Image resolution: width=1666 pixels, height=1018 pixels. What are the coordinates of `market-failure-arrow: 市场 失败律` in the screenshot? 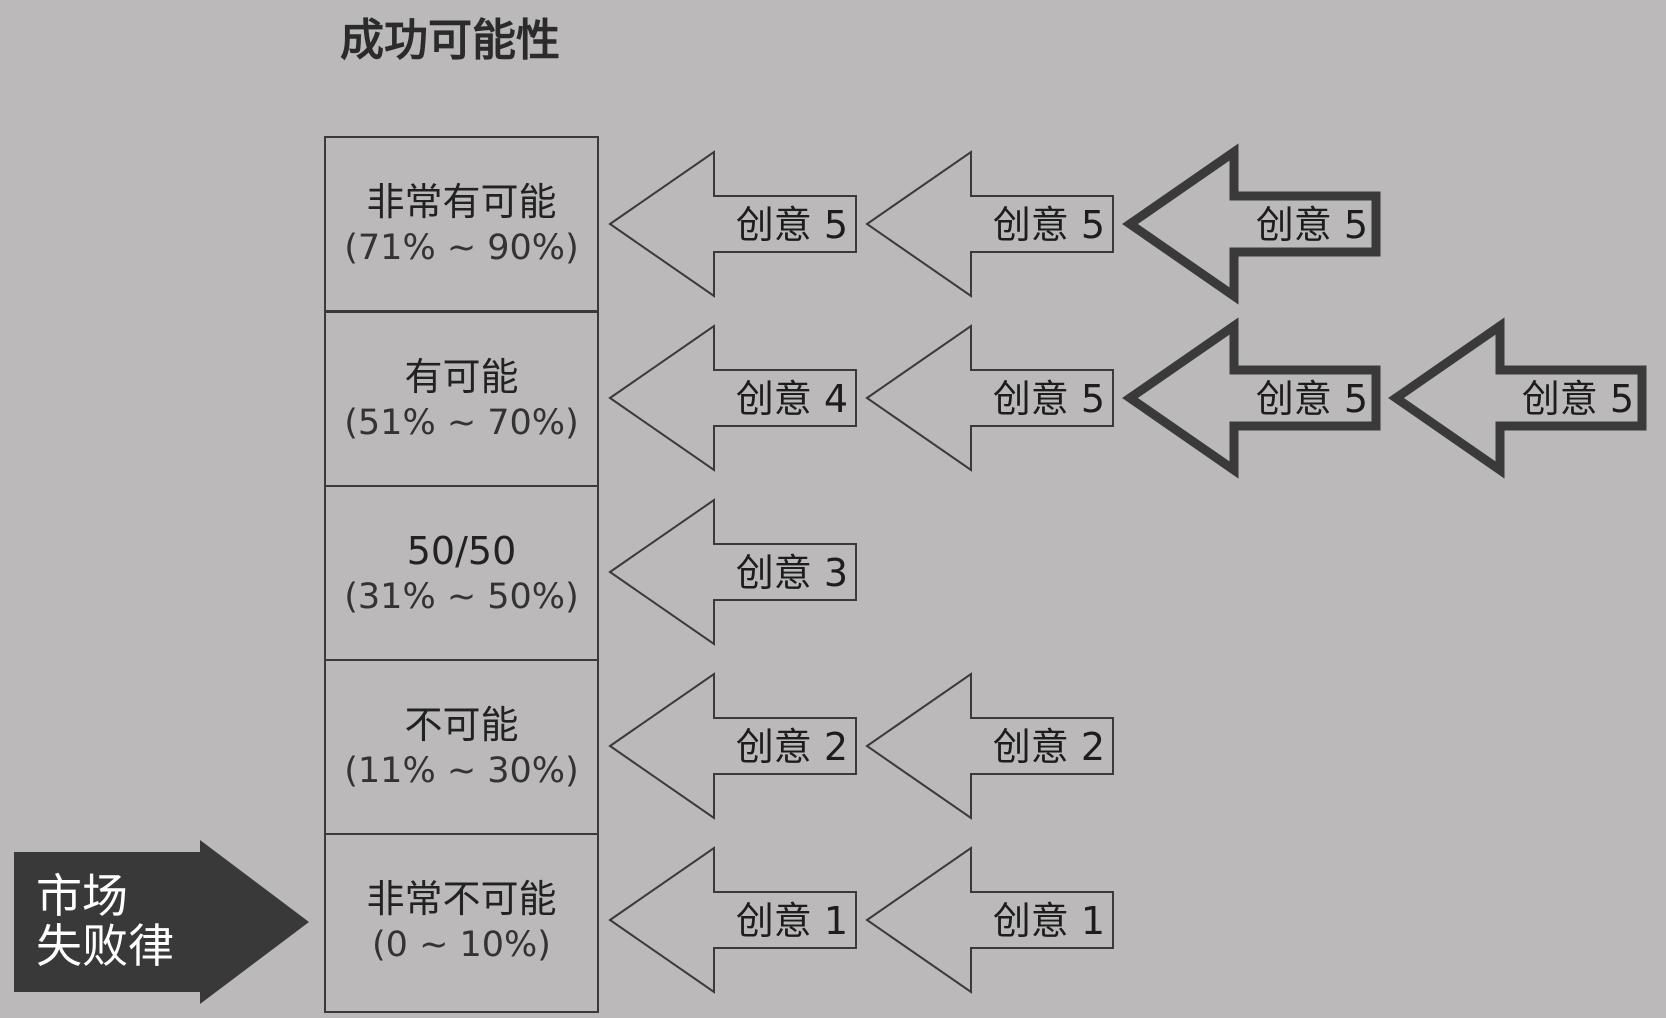 It's located at (161, 922).